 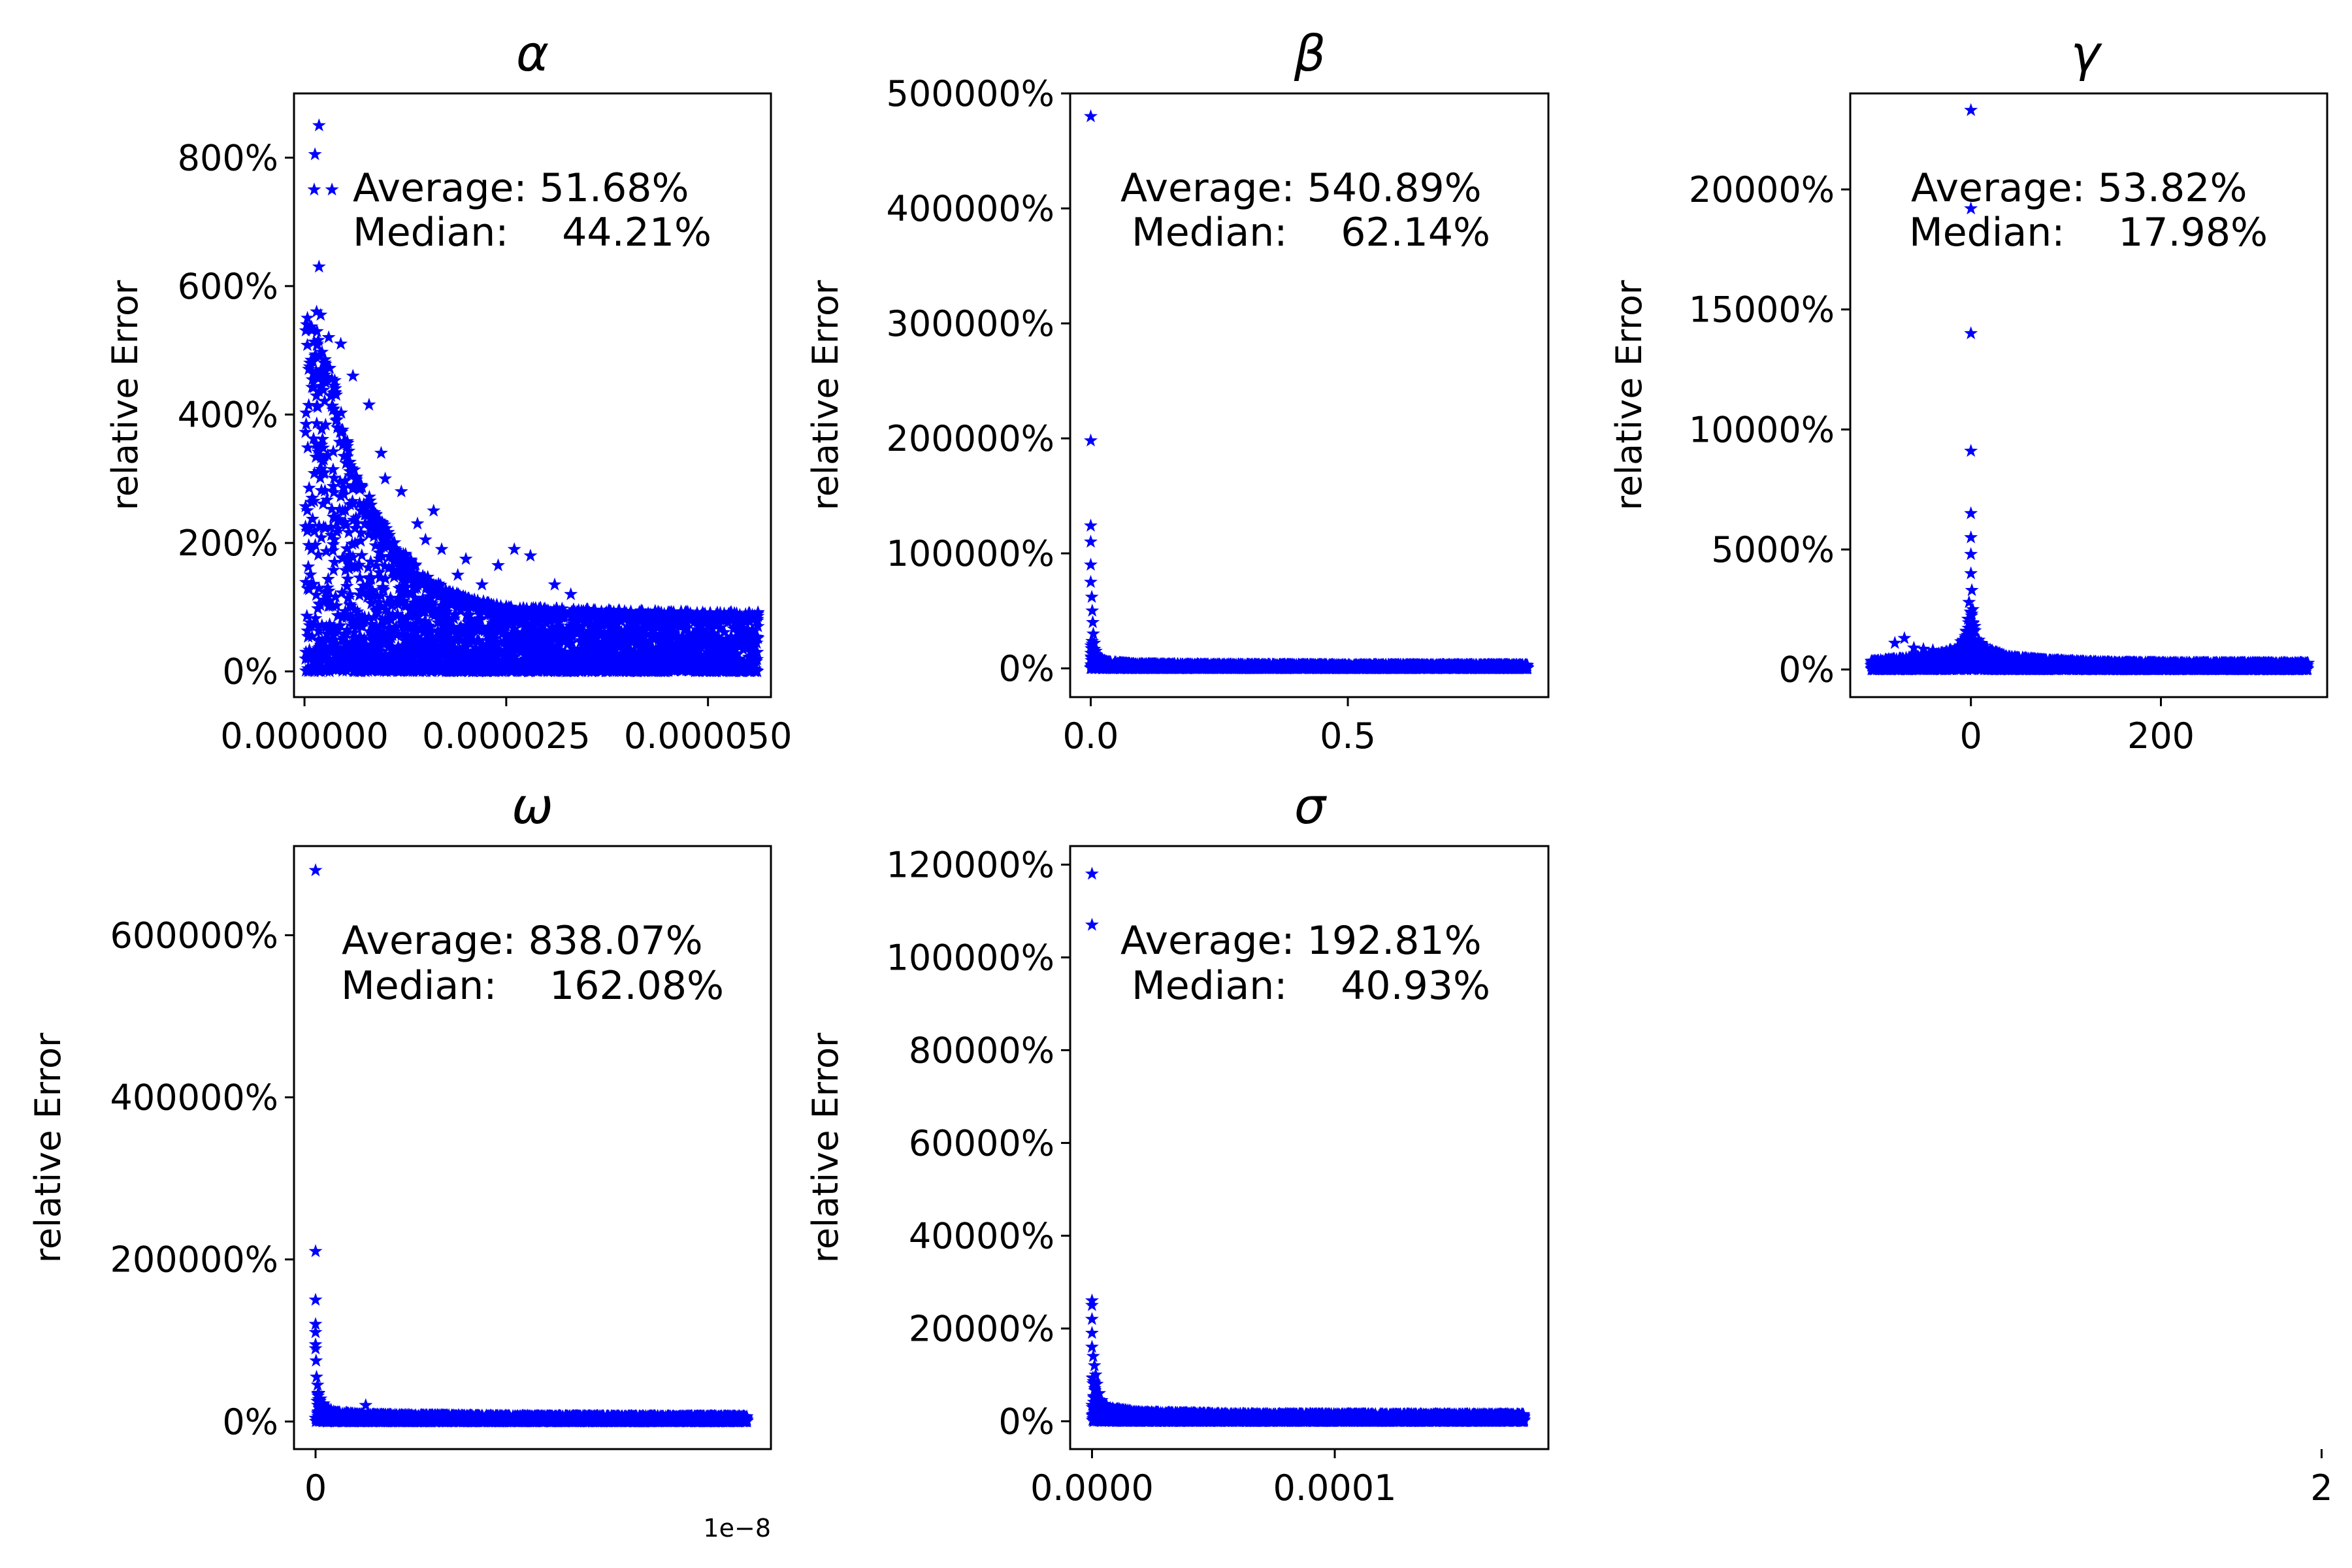 What do you see at coordinates (532, 53) in the screenshot?
I see `panel-title: α` at bounding box center [532, 53].